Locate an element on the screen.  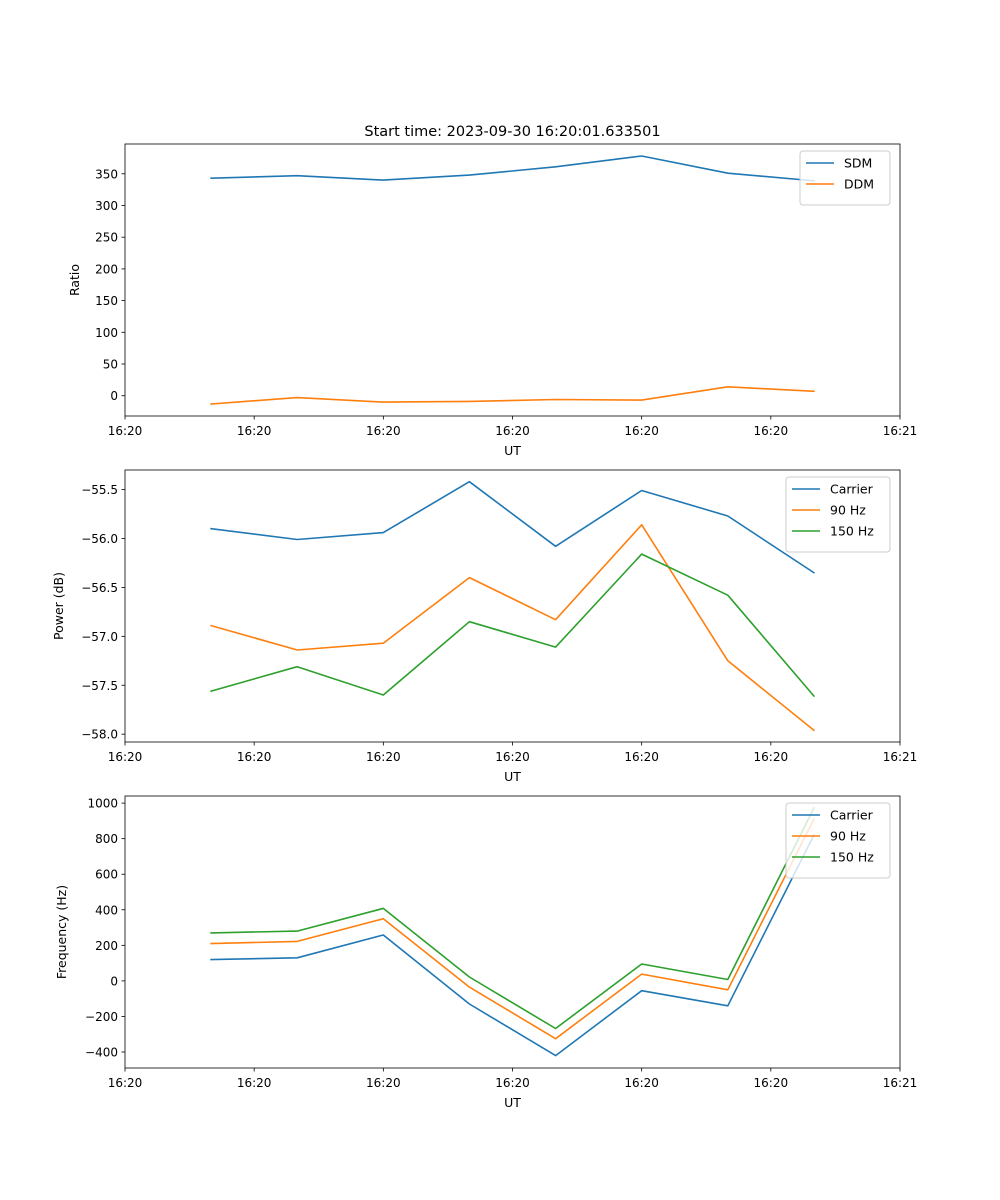
series-line-sdm is located at coordinates (512, 168).